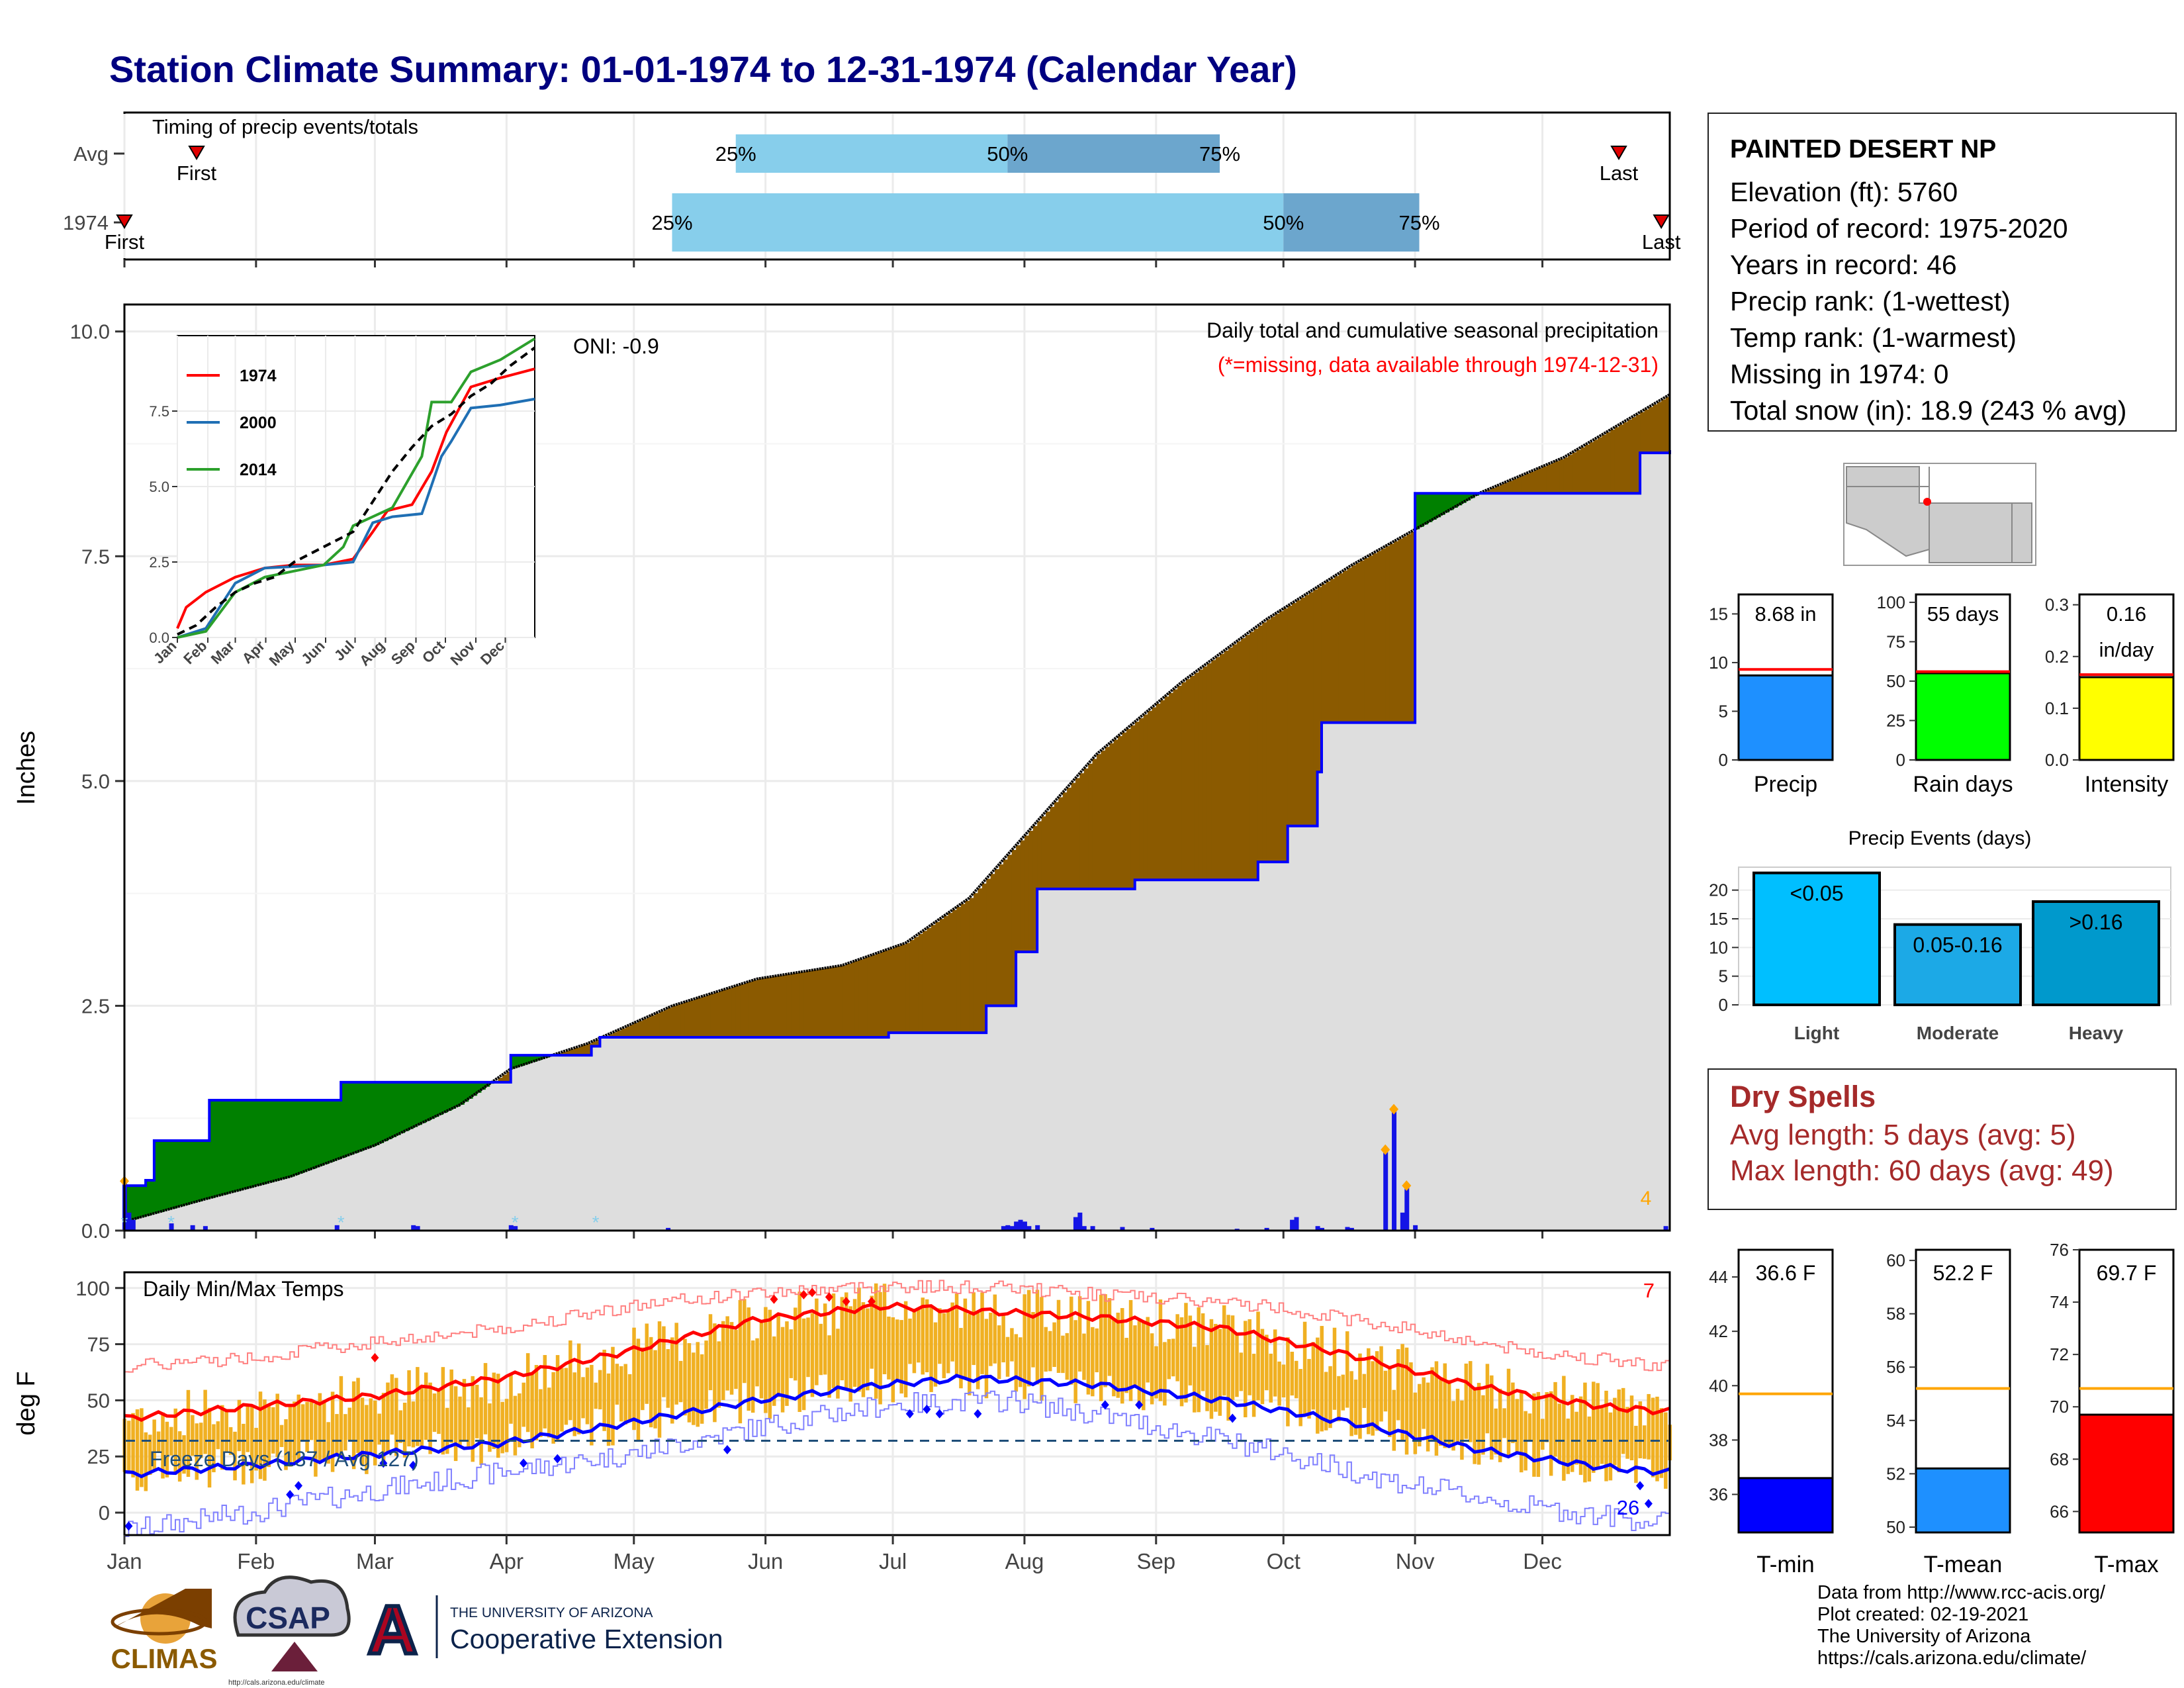 This screenshot has width=2184, height=1688. Describe the element at coordinates (1416, 1561) in the screenshot. I see `month-label: Nov` at that location.